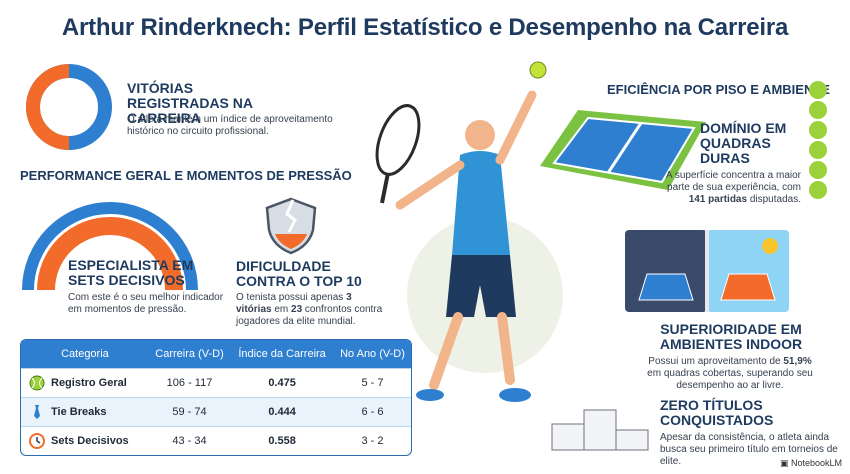 The height and width of the screenshot is (474, 850). What do you see at coordinates (372, 382) in the screenshot?
I see `table-cell-year: 5 - 7` at bounding box center [372, 382].